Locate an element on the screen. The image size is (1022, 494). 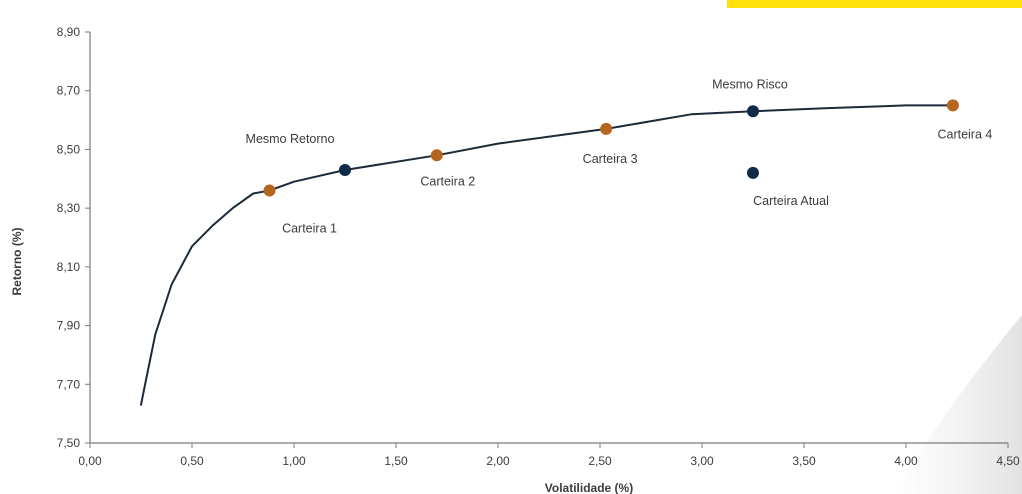
y-tick-label: 7,70 is located at coordinates (69, 384).